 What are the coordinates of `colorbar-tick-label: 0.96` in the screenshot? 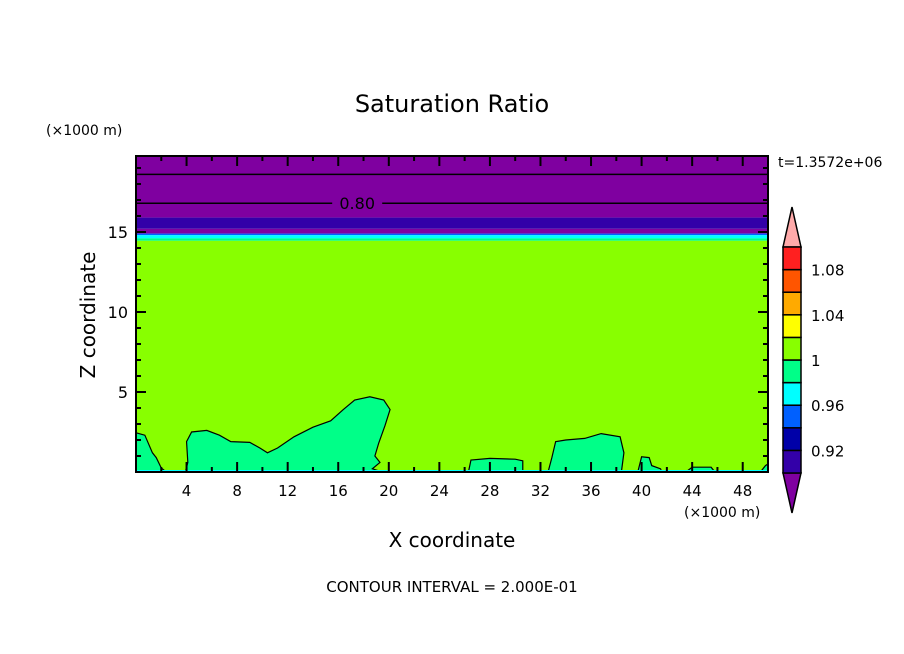 It's located at (827, 406).